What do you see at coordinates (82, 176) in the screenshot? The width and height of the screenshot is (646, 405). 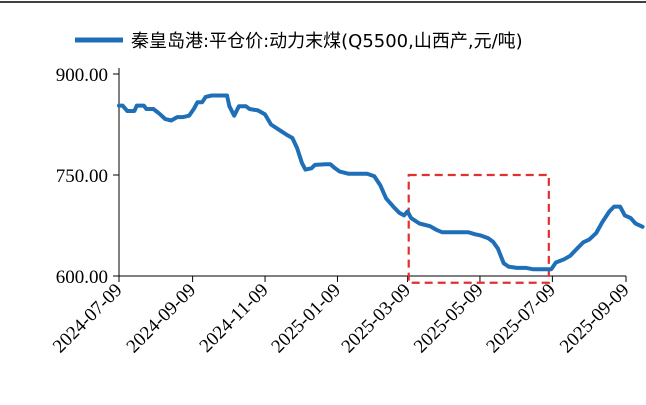 I see `y-tick-label: 750.00` at bounding box center [82, 176].